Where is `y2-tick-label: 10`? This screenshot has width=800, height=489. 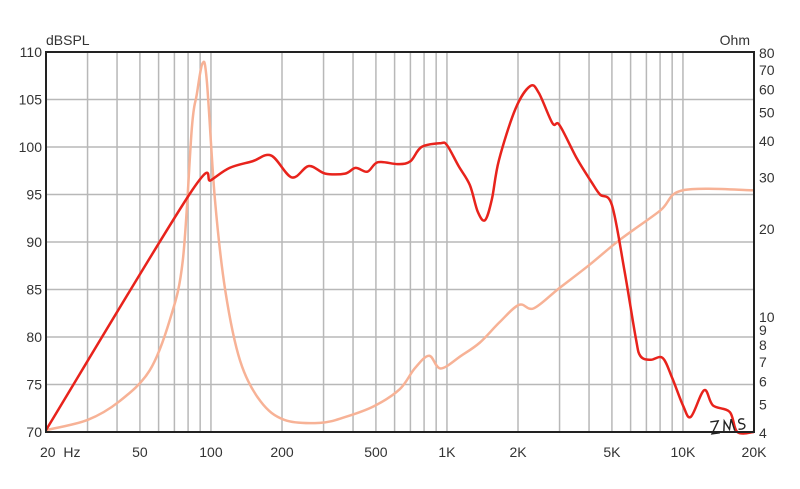
y2-tick-label: 10 is located at coordinates (767, 317).